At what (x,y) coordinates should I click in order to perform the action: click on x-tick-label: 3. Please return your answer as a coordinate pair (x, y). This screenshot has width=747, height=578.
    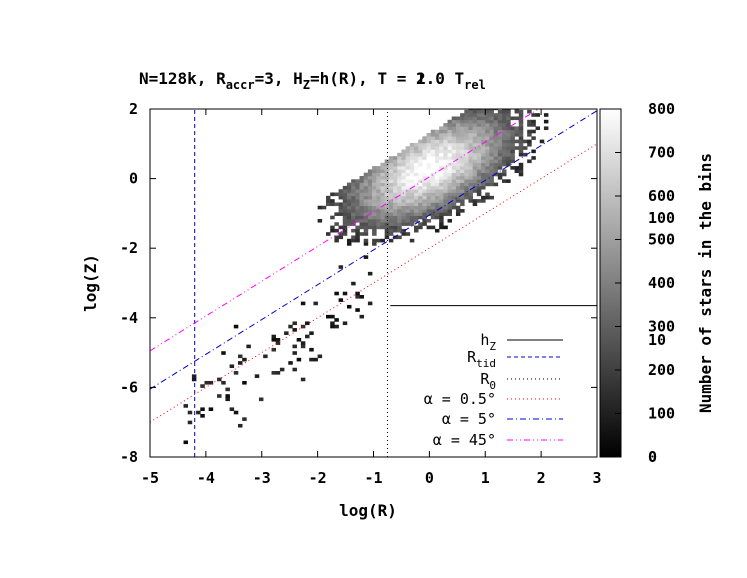
    Looking at the image, I should click on (596, 478).